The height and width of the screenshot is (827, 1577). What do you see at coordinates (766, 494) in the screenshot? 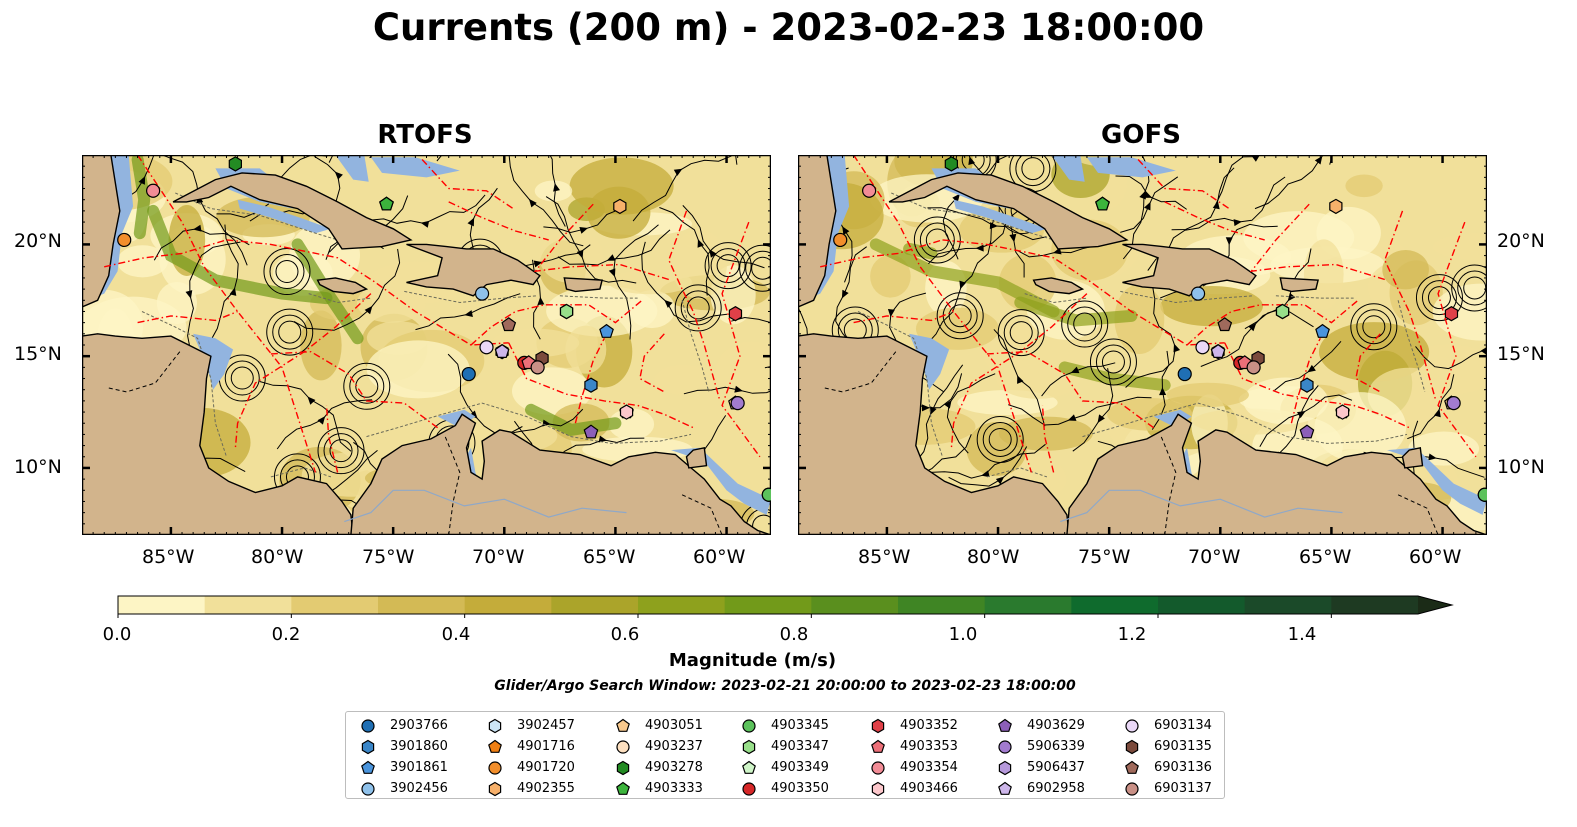
I see `float-4903345-marker` at bounding box center [766, 494].